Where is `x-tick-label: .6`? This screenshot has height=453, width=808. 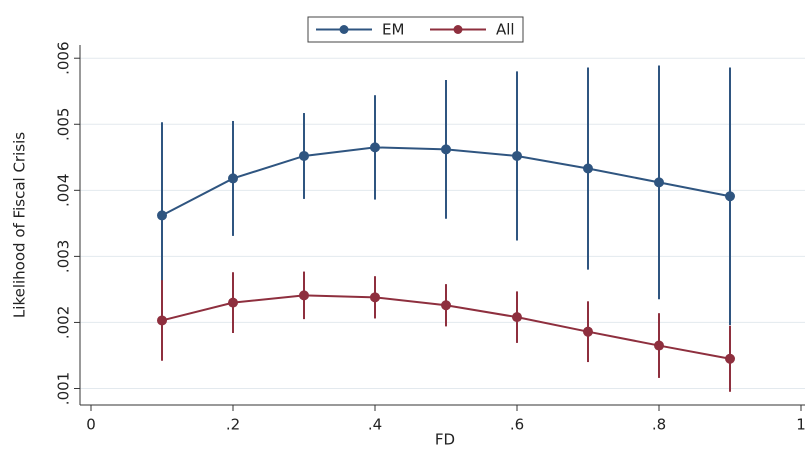
x-tick-label: .6 is located at coordinates (517, 425).